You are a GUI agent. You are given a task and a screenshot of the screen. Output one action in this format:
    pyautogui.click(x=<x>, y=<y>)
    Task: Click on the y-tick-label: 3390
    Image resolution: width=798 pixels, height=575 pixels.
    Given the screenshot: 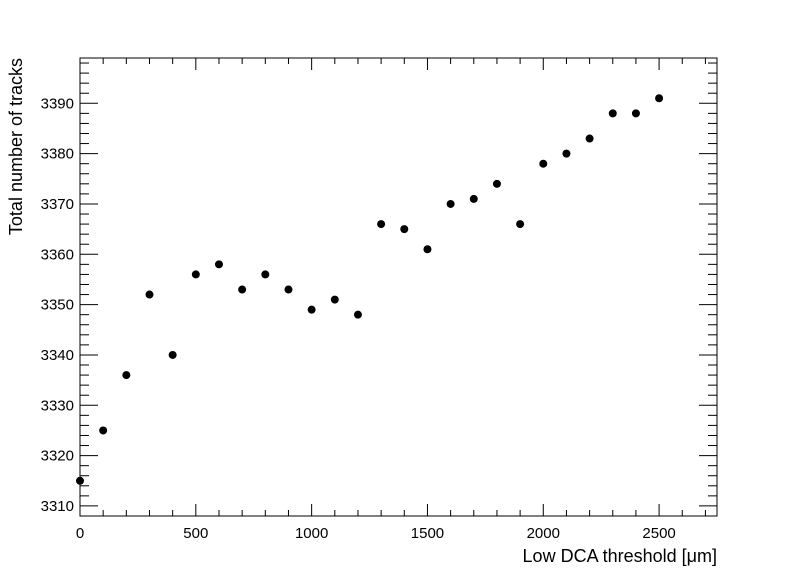 What is the action you would take?
    pyautogui.click(x=57, y=103)
    